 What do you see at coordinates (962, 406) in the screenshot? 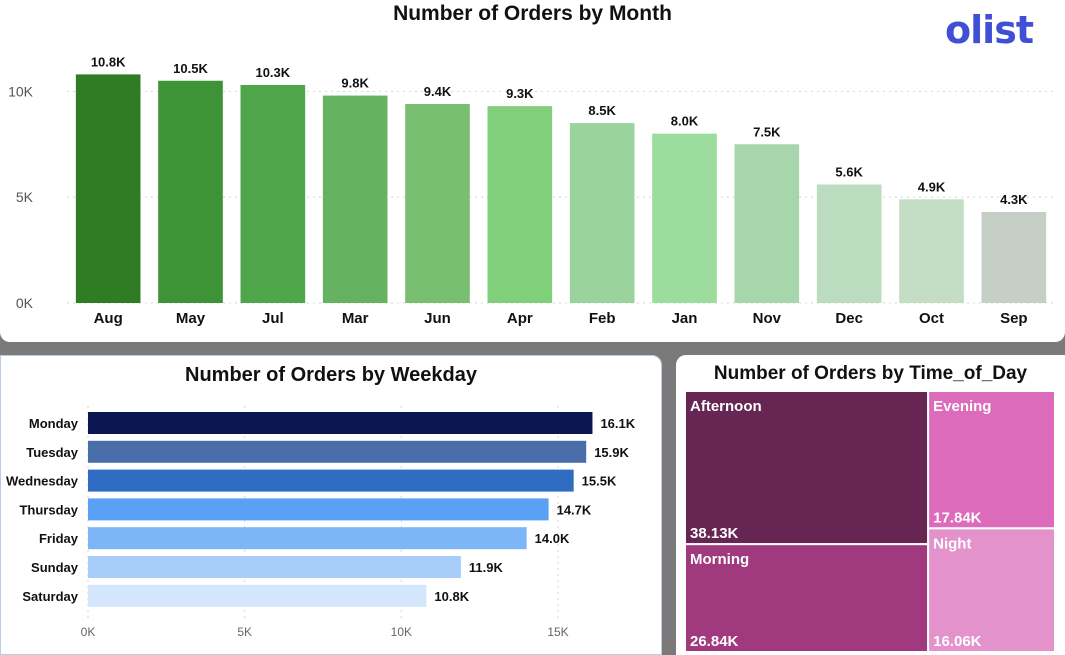
I see `tile-name-evening: Evening` at bounding box center [962, 406].